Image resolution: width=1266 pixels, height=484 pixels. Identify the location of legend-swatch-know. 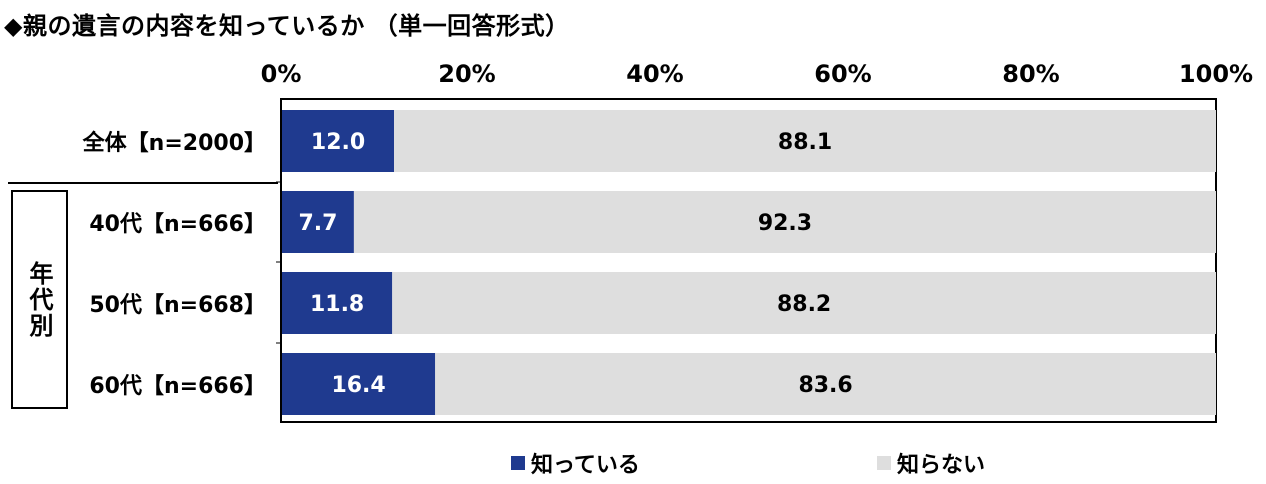
(518, 463).